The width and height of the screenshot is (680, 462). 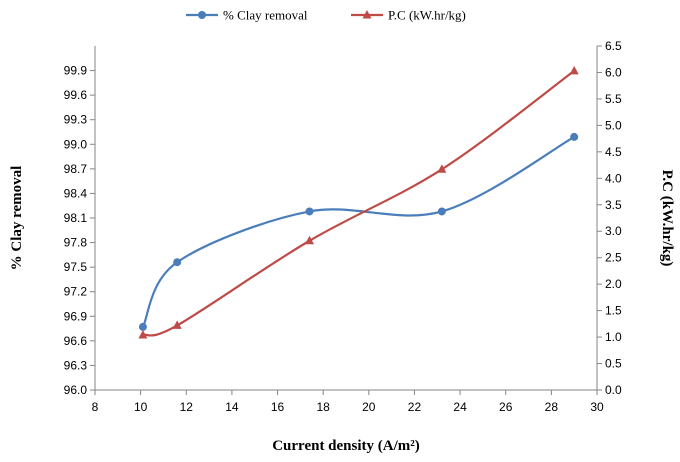 What do you see at coordinates (278, 407) in the screenshot?
I see `x-tick-label: 16` at bounding box center [278, 407].